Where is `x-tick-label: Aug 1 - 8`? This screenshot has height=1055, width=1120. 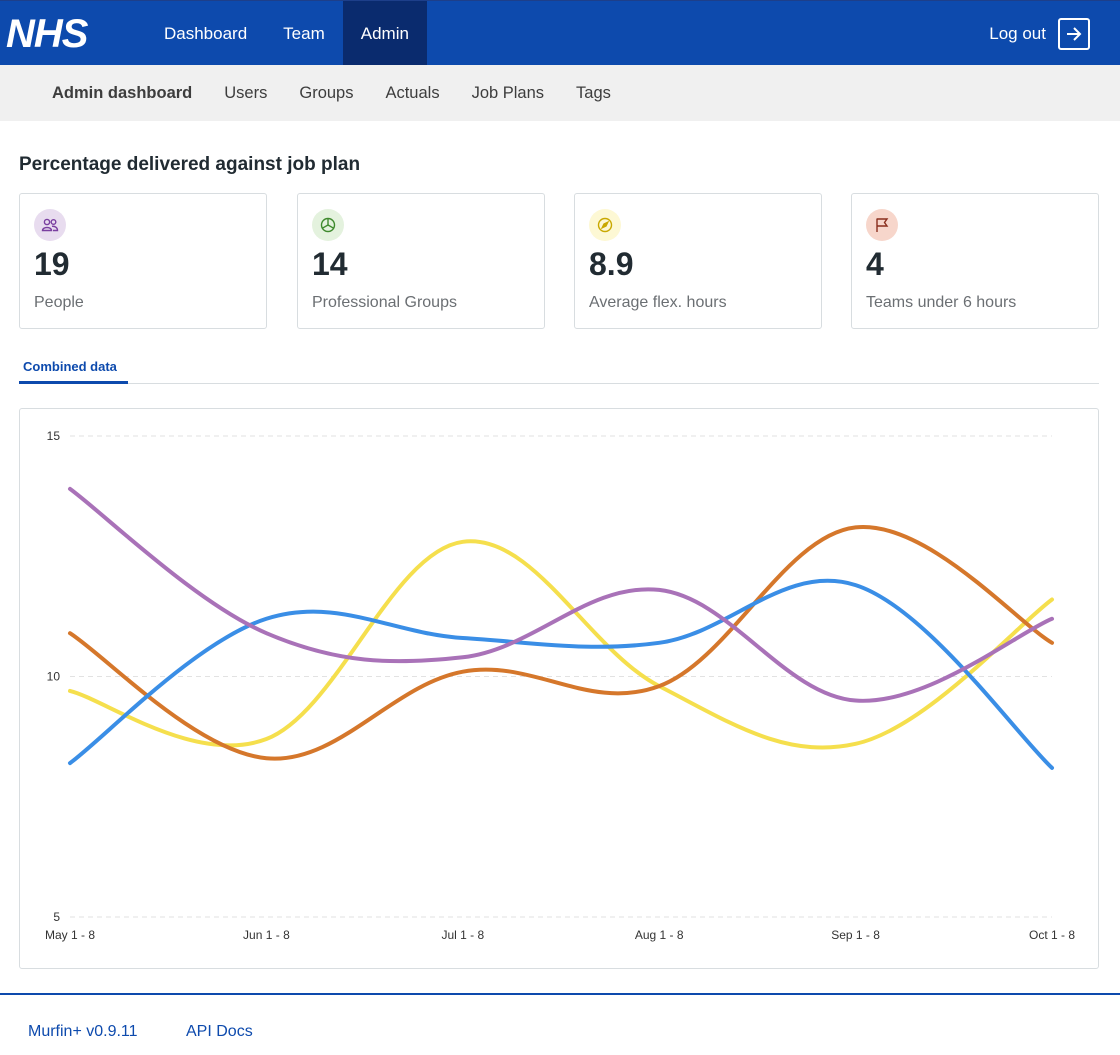
x-tick-label: Aug 1 - 8 is located at coordinates (659, 935).